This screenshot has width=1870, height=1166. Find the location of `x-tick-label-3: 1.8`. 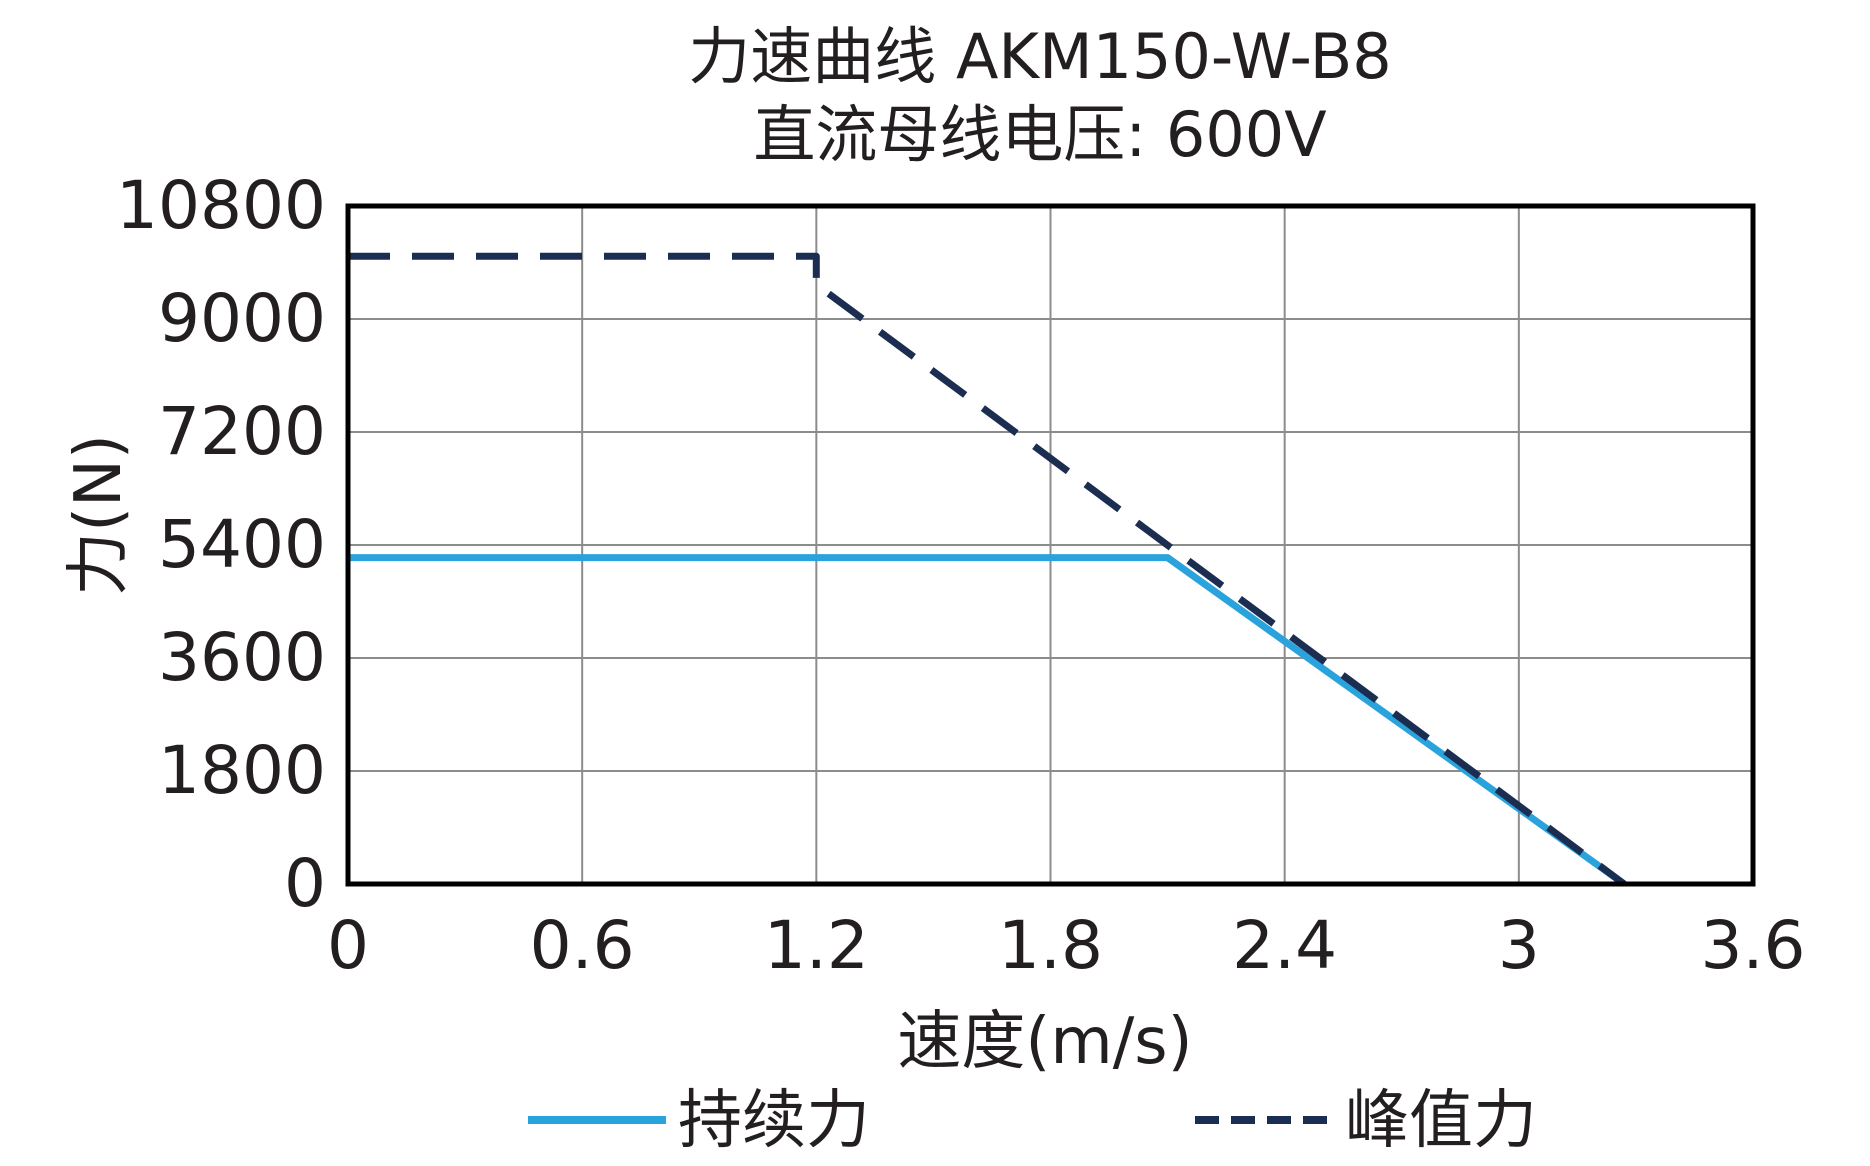

x-tick-label-3: 1.8 is located at coordinates (1050, 945).